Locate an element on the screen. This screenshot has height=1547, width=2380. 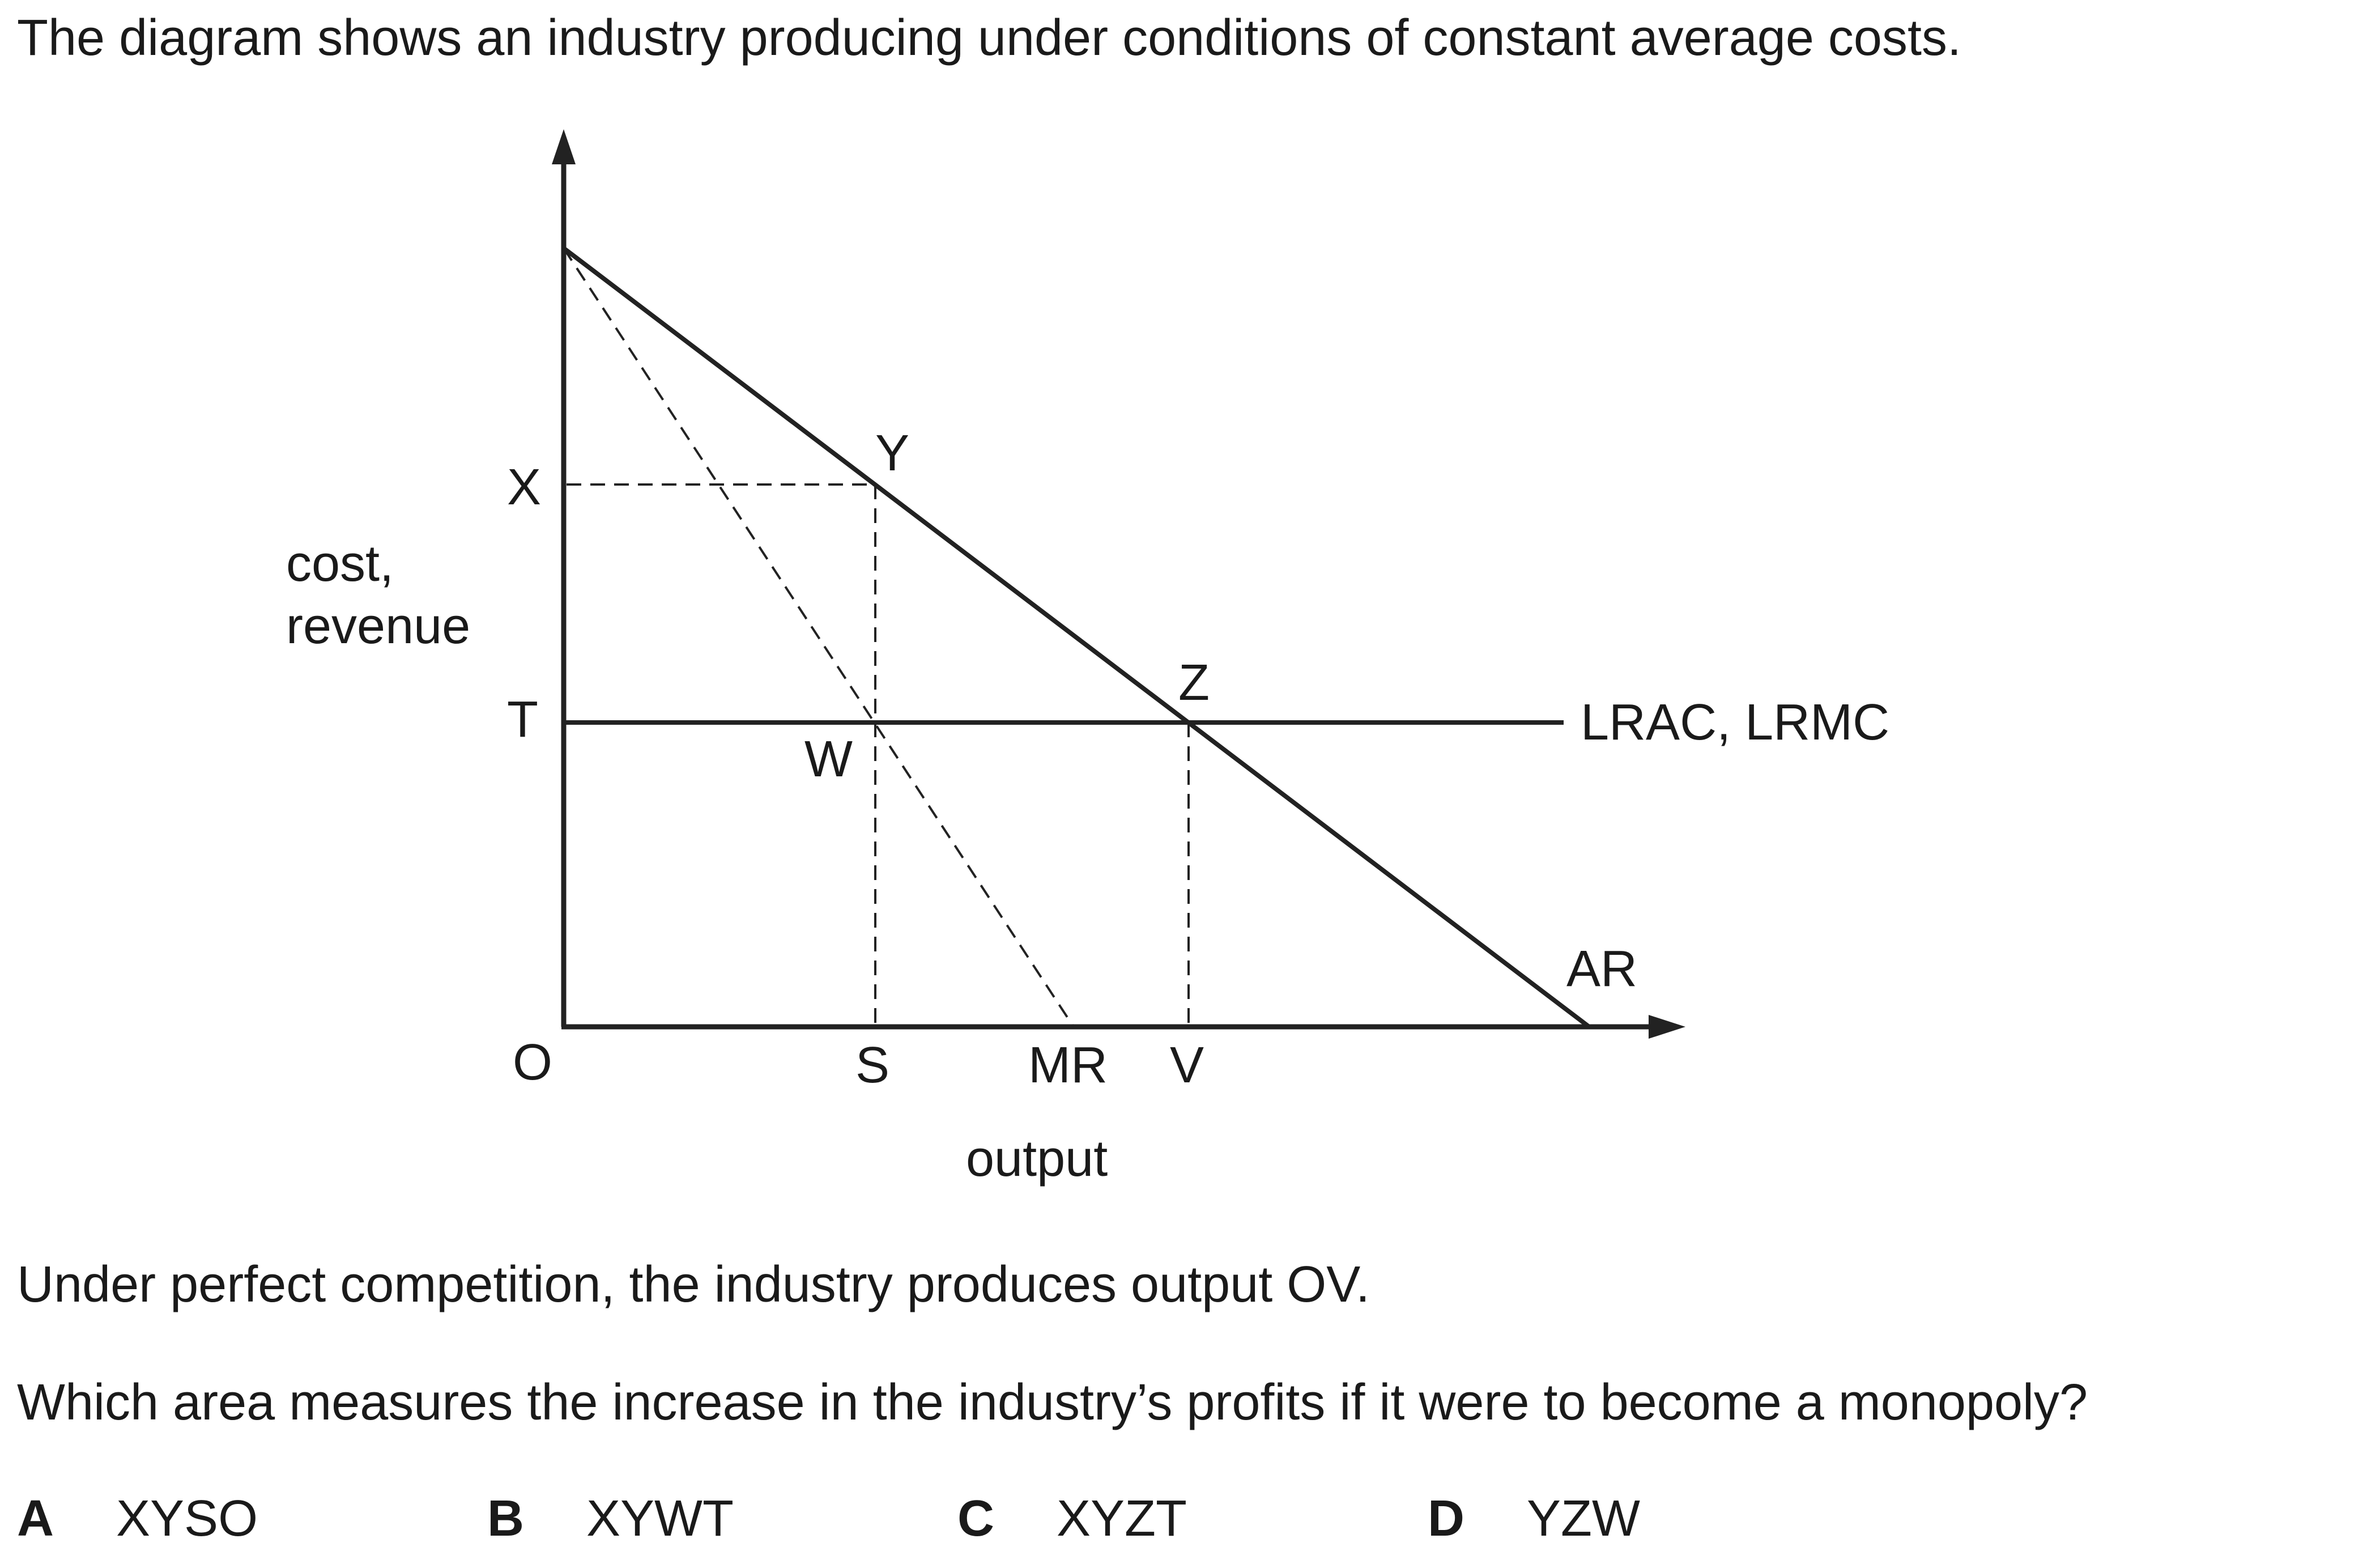
point-z-label: Z is located at coordinates (1194, 682).